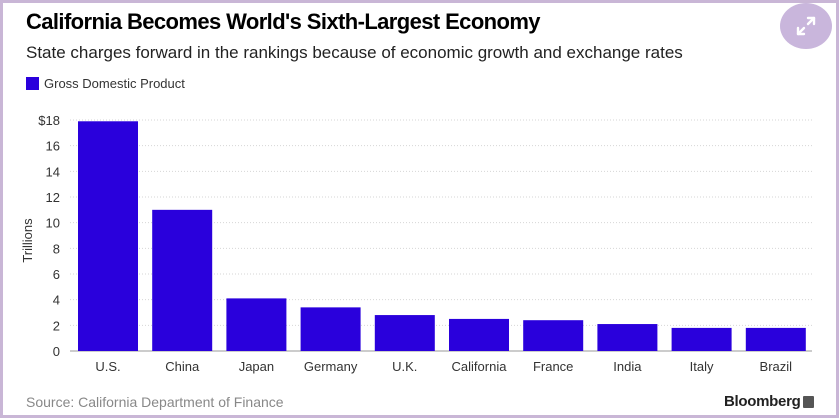  I want to click on y-tick-label: 10, so click(53, 223).